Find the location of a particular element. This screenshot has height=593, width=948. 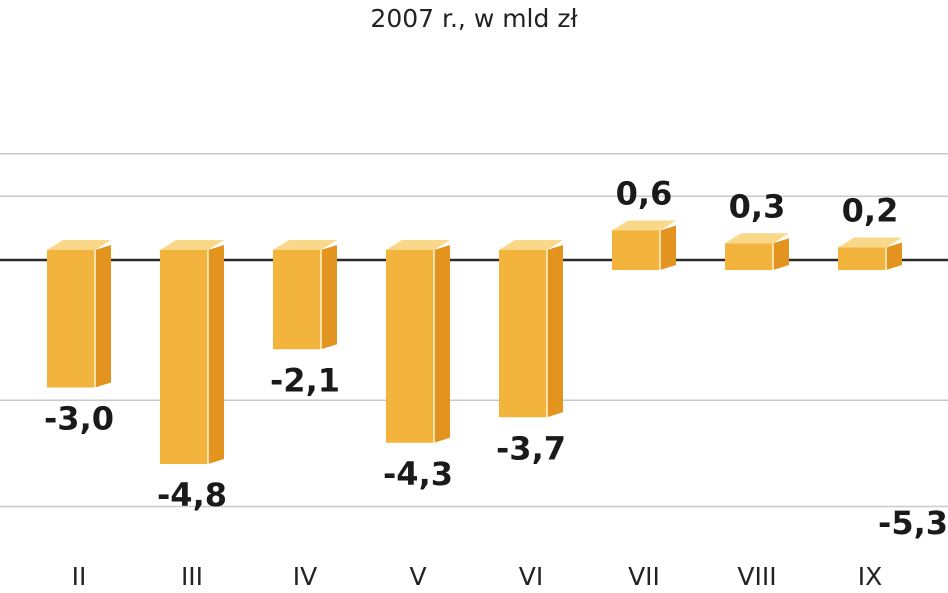

bar-IX is located at coordinates (870, 253).